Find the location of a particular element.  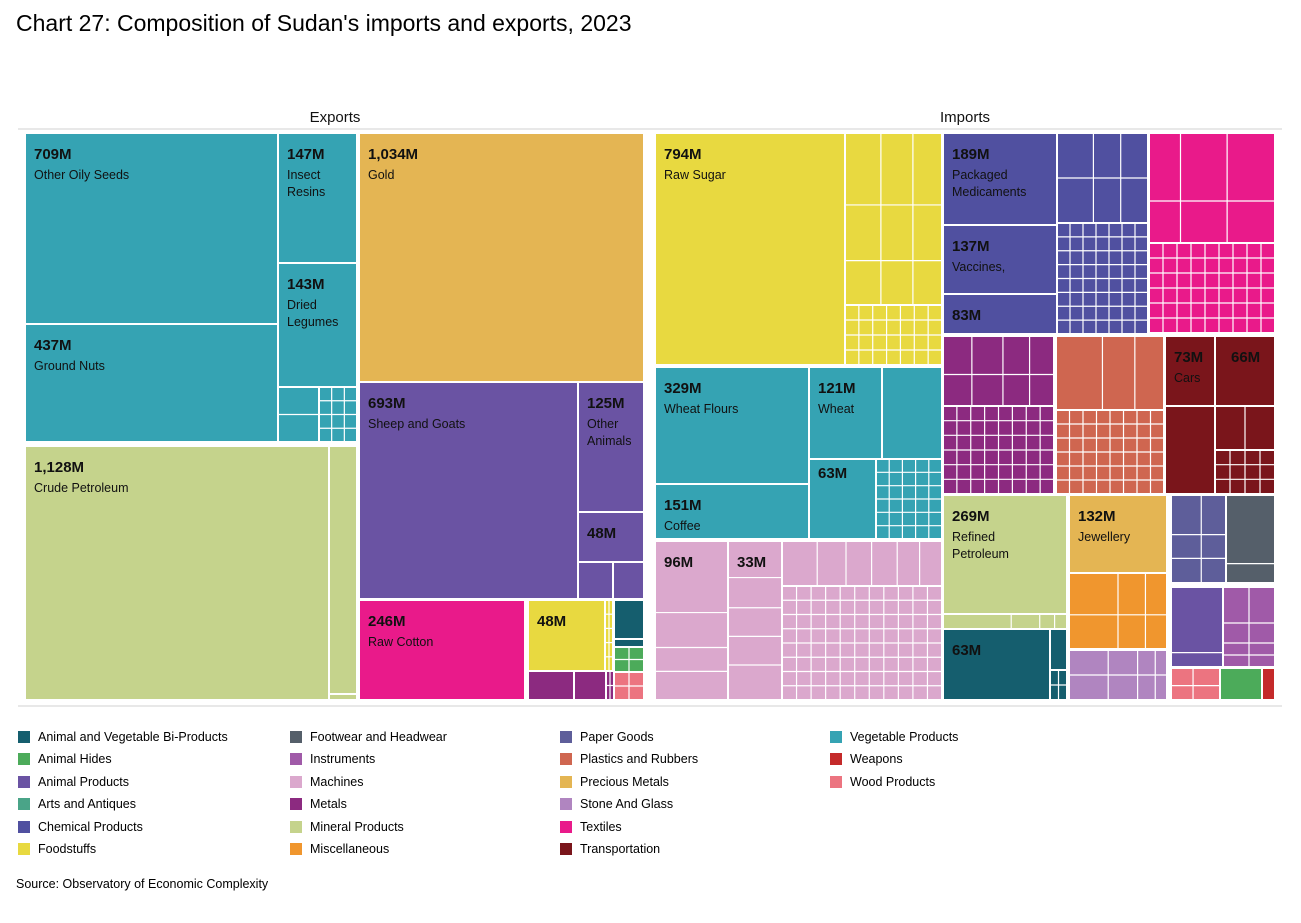

data-label-name: Cars is located at coordinates (1187, 378).